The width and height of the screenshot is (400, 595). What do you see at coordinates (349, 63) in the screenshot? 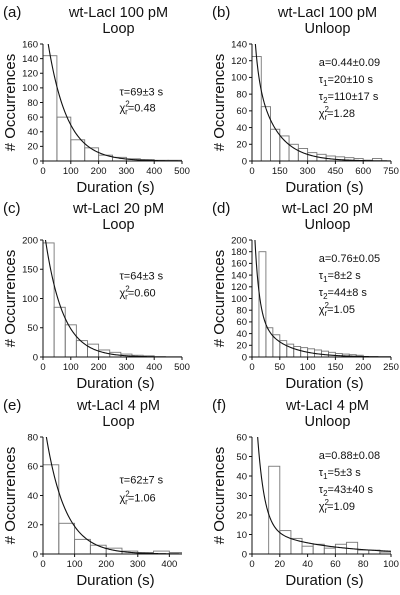
I see `annotation-text: a=0.44±0.09` at bounding box center [349, 63].